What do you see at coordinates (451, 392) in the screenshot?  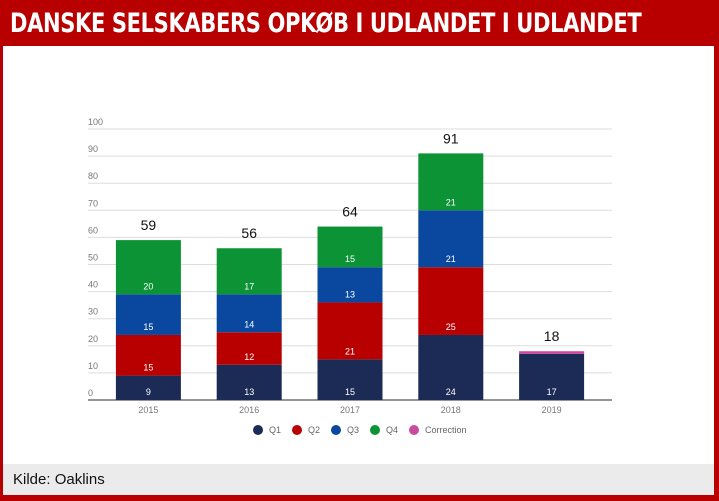 I see `segment-value-label: 24` at bounding box center [451, 392].